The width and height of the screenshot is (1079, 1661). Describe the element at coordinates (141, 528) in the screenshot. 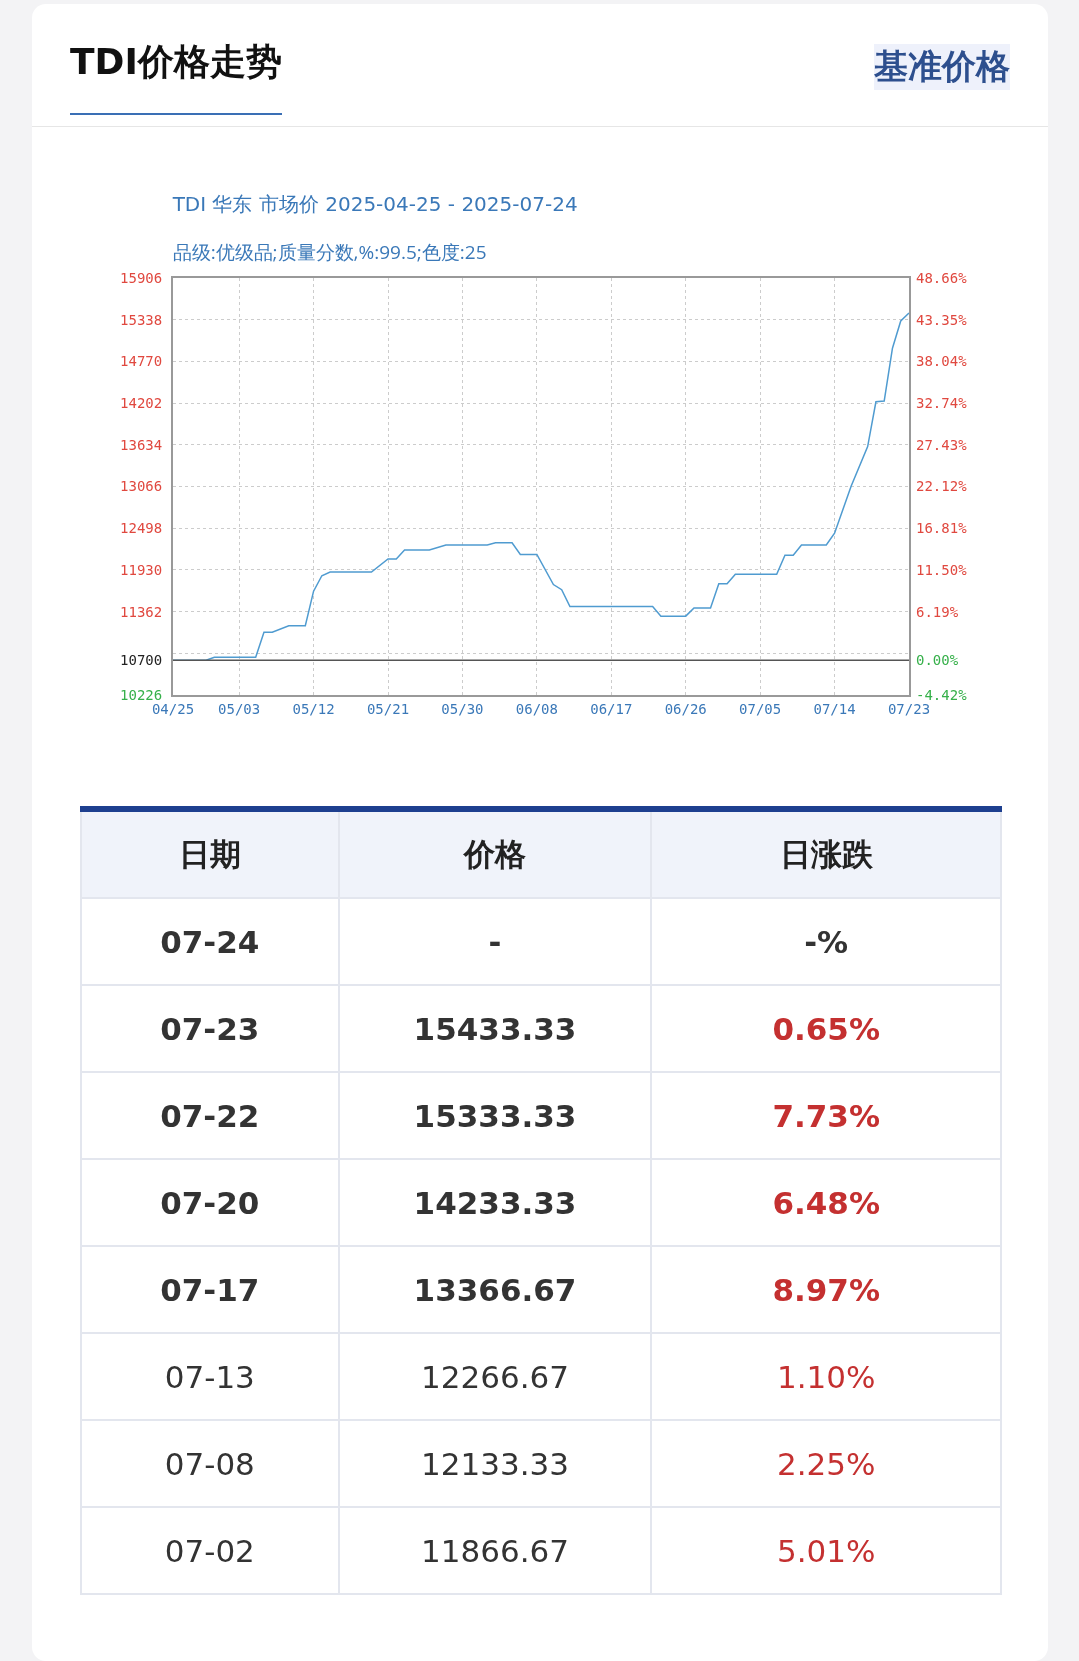

I see `y-tick-label: 12498` at that location.